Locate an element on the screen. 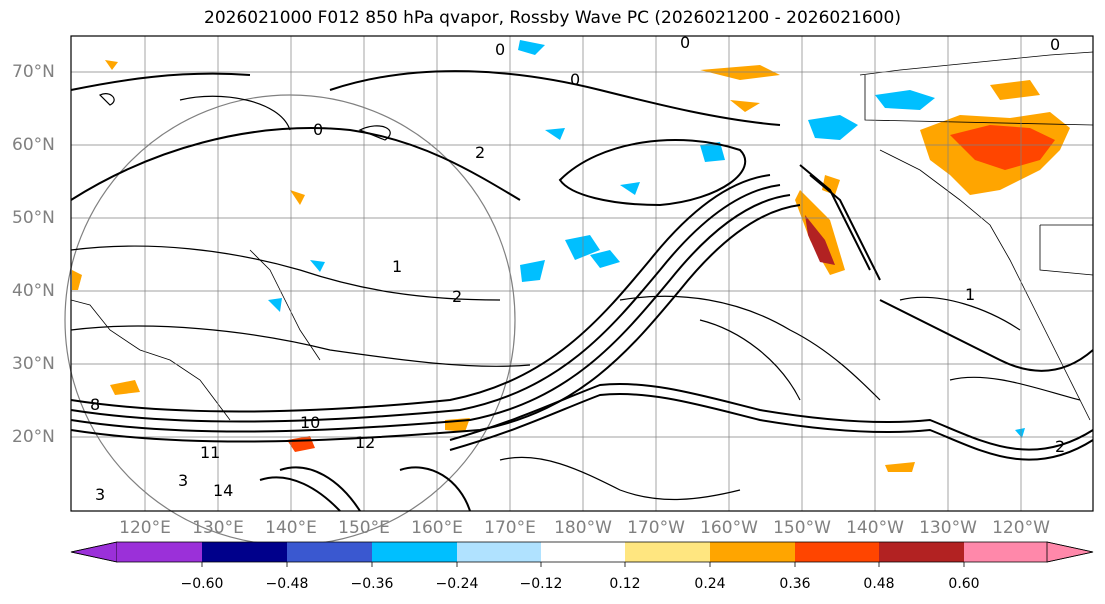 Image resolution: width=1105 pixels, height=604 pixels. contour-label: 12 is located at coordinates (365, 442).